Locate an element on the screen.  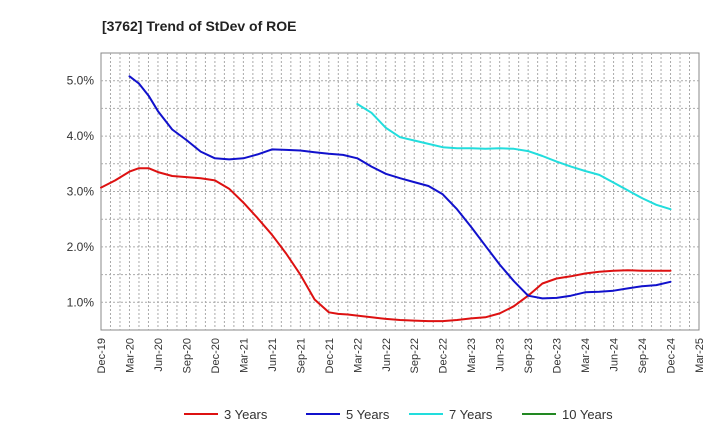
legend-label: 7 Years is located at coordinates (471, 414).